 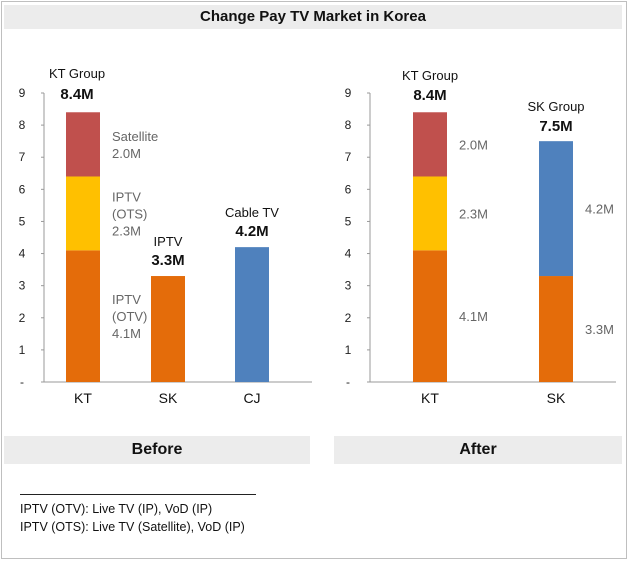 I want to click on before-category-label: SK, so click(x=168, y=398).